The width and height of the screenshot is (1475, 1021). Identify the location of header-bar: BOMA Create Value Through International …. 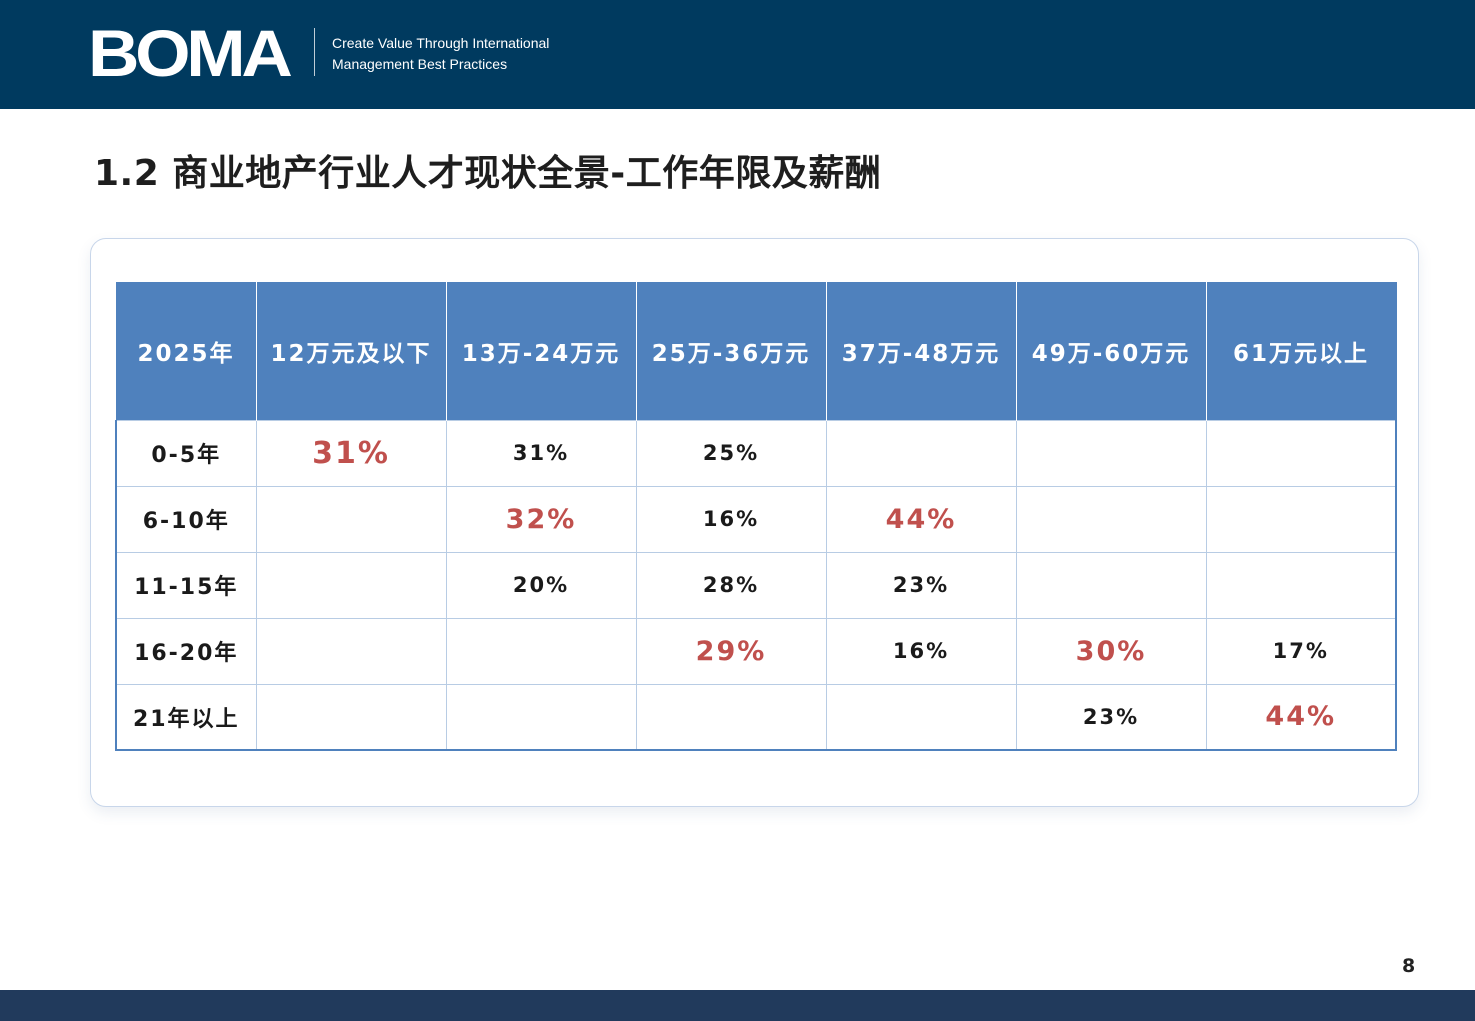
(737, 54).